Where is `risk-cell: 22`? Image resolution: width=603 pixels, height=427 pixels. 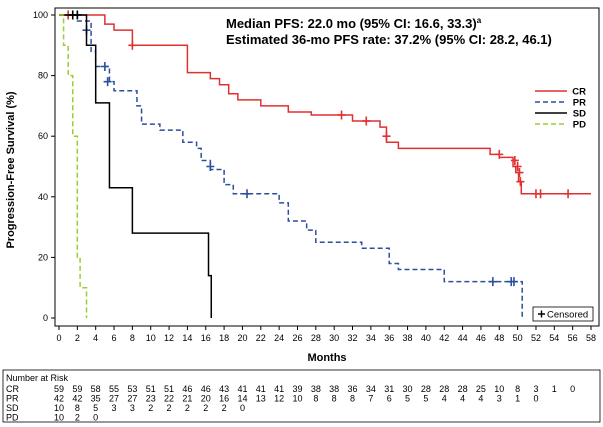
risk-cell: 22 is located at coordinates (169, 399).